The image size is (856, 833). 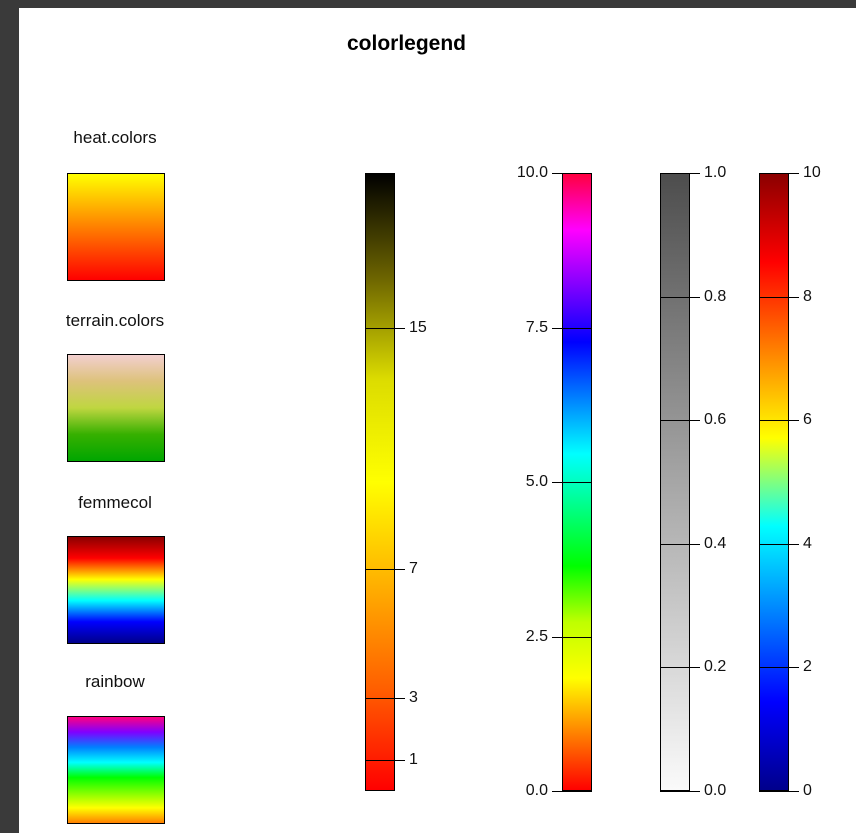 I want to click on swatch-rainbow, so click(x=116, y=770).